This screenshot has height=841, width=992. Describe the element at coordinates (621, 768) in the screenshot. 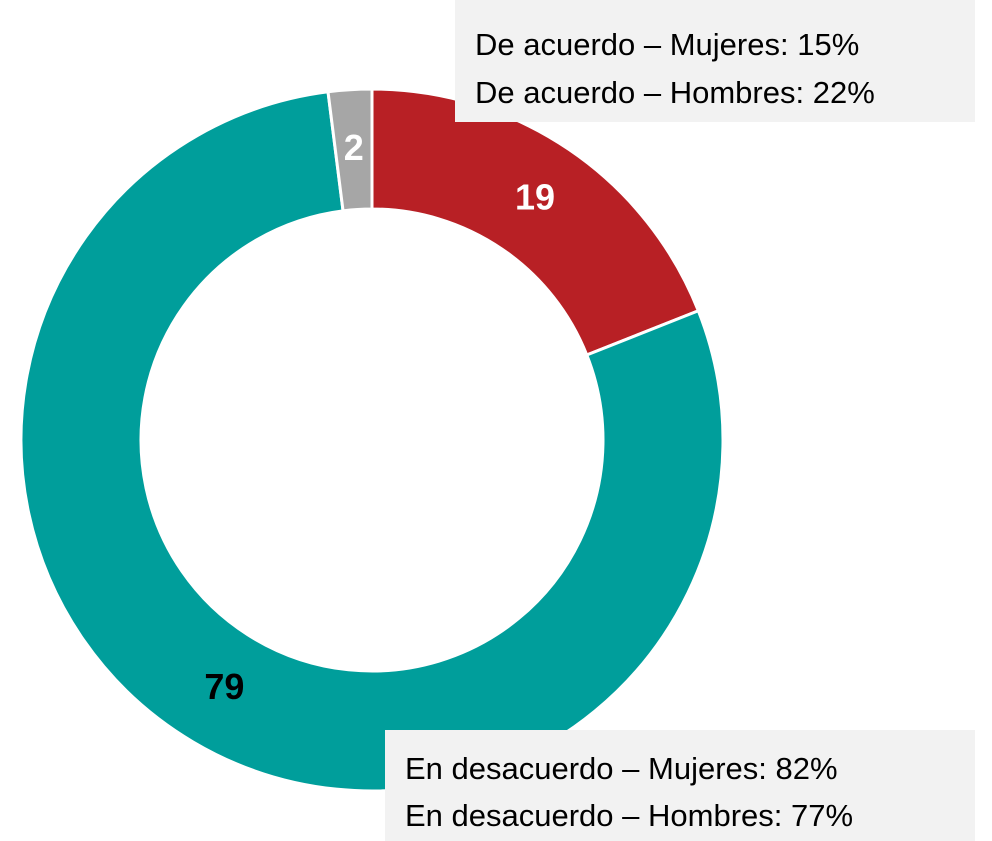

I see `annotation: En desacuerdo – Mujeres: 82%` at that location.